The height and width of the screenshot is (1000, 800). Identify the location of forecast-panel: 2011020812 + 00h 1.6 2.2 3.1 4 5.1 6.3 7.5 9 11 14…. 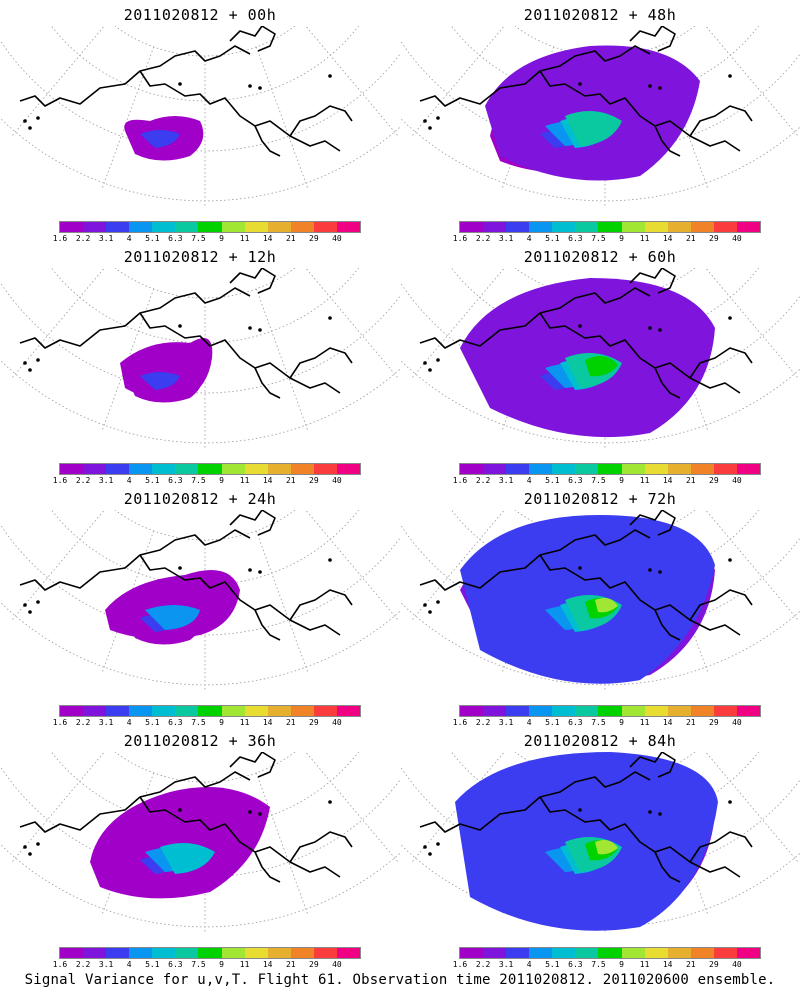
(200, 122).